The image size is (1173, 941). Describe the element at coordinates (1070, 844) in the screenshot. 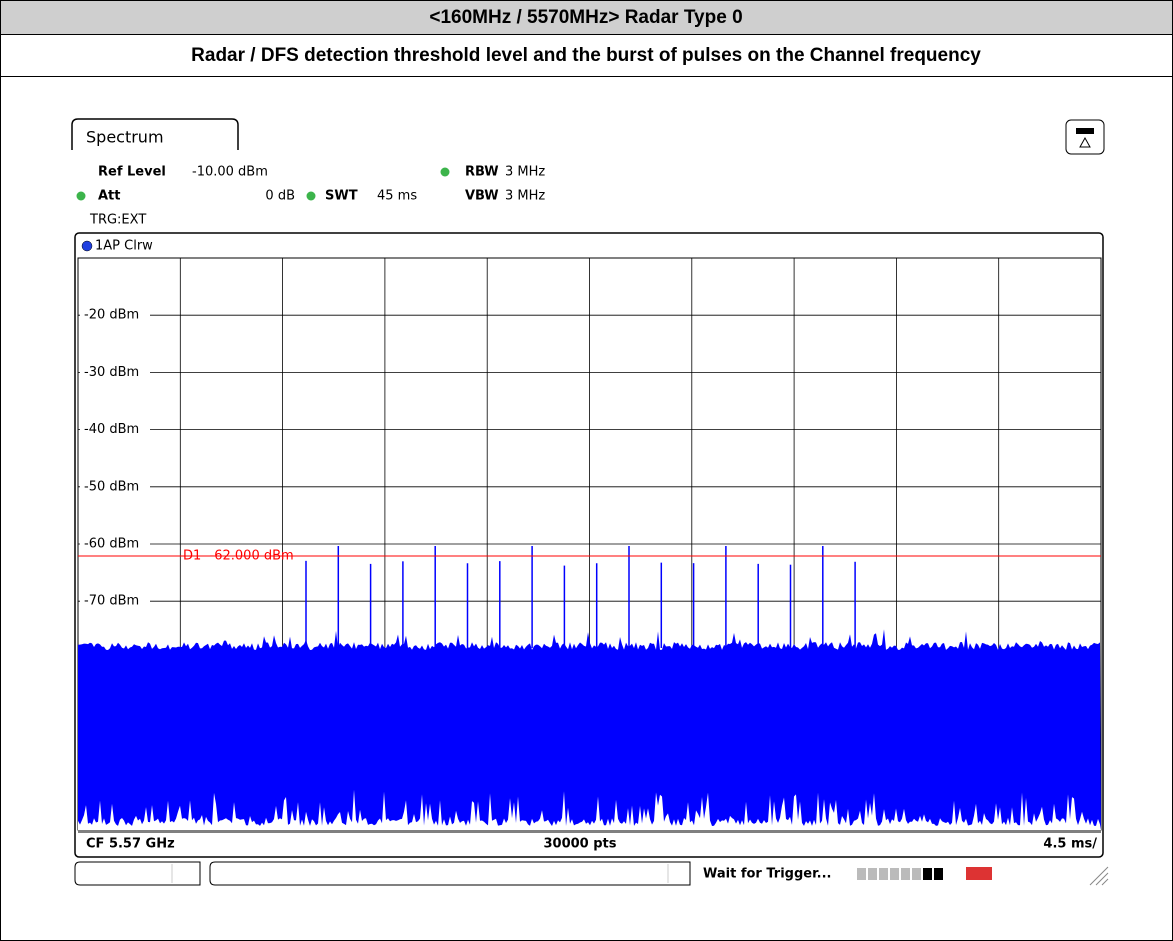

I see `footer-right: 4.5 ms/` at that location.